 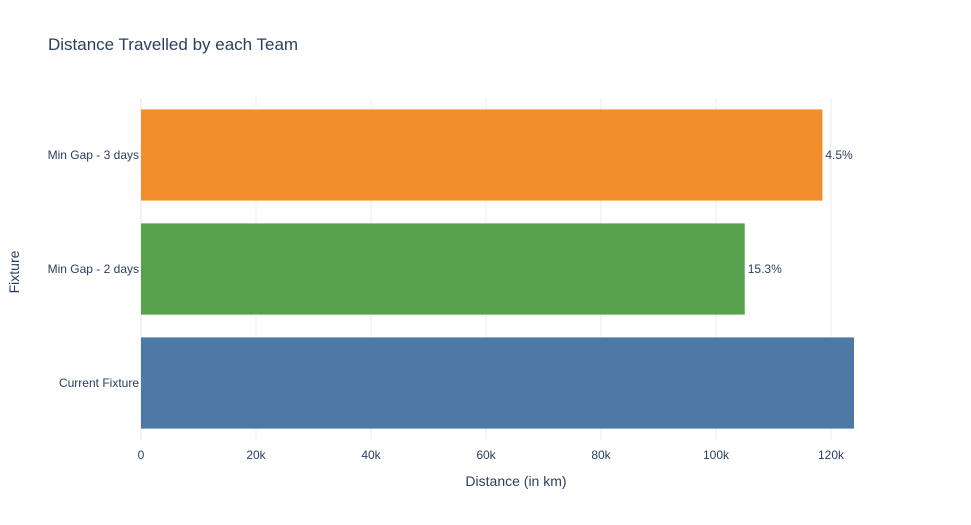 I want to click on x-axis-ticks: 0 20k 40k 60k 80k 100k 120k, so click(x=491, y=455).